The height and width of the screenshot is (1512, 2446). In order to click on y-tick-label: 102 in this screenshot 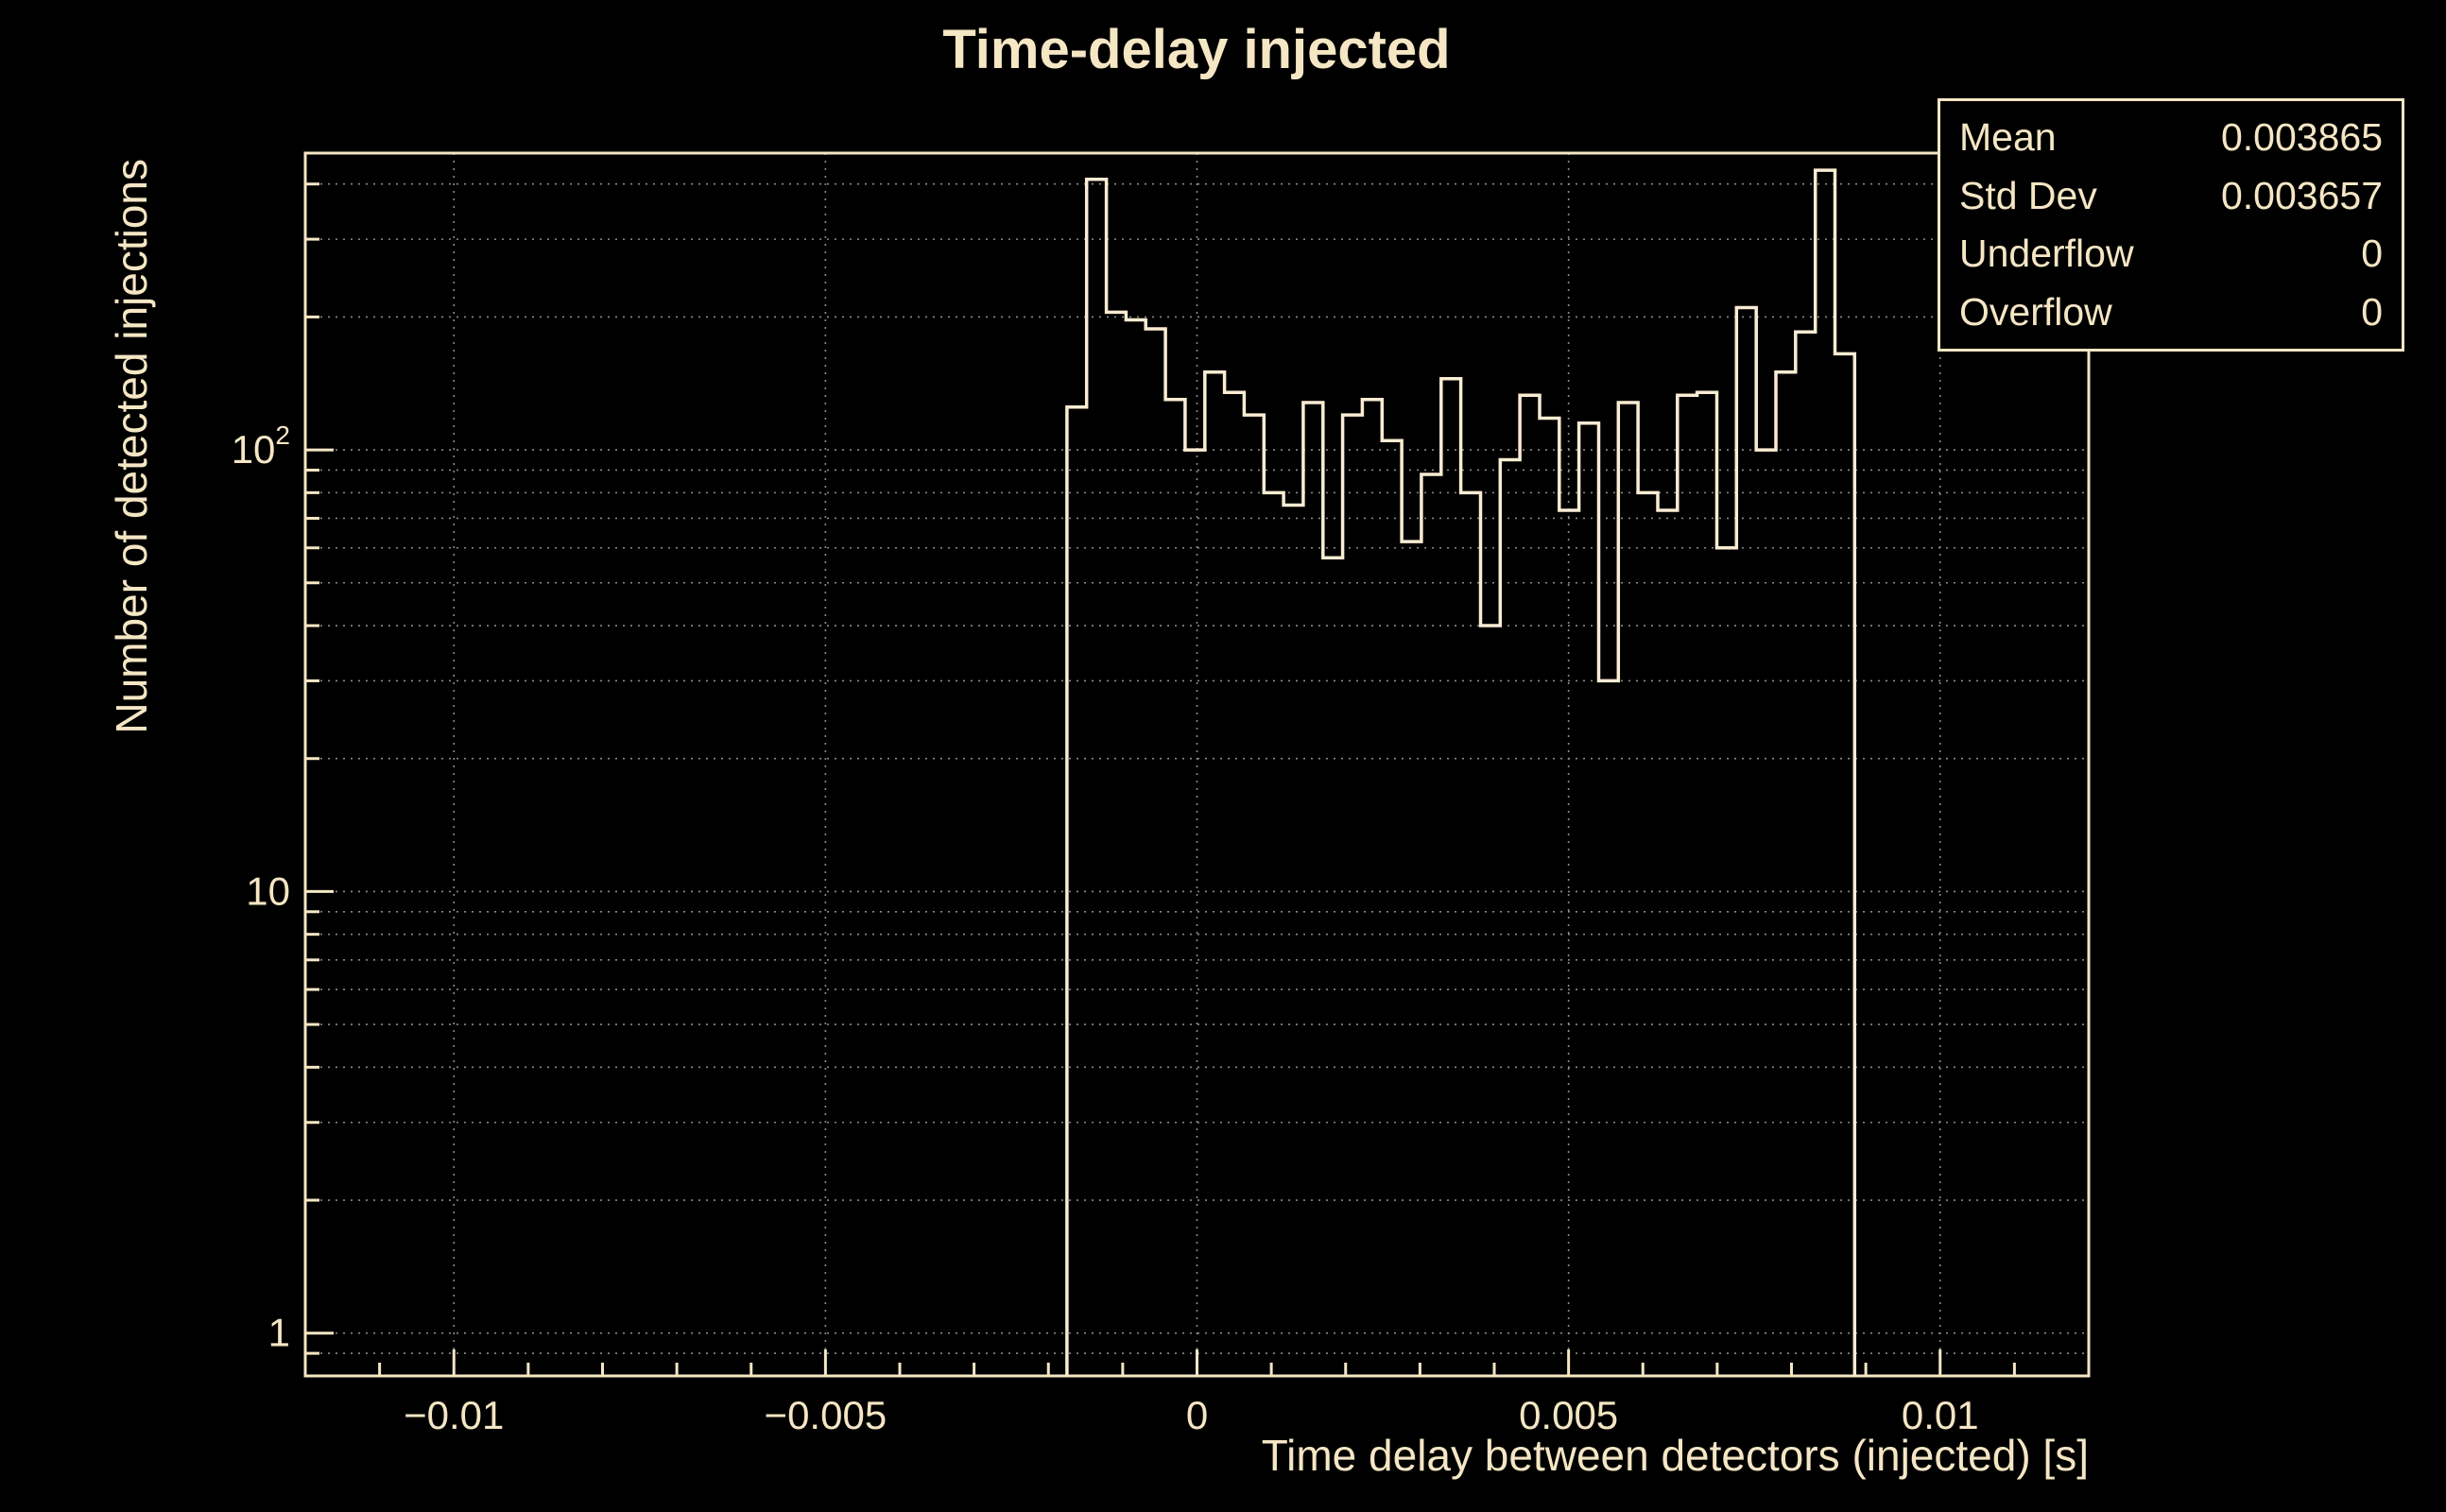, I will do `click(261, 446)`.